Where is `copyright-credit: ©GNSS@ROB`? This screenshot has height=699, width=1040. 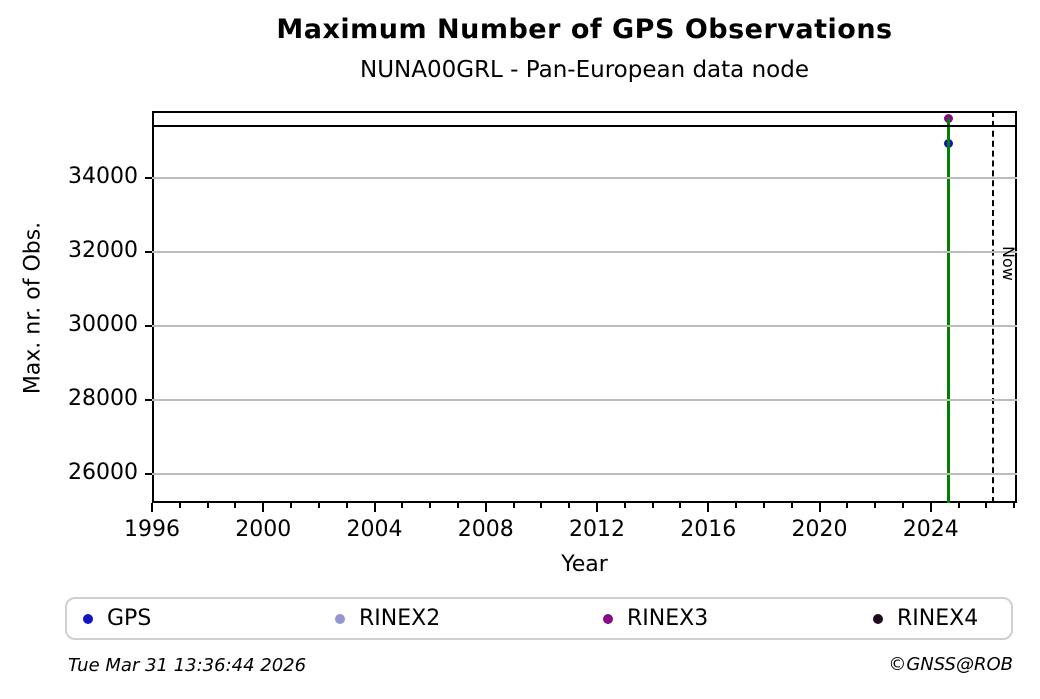 copyright-credit: ©GNSS@ROB is located at coordinates (950, 664).